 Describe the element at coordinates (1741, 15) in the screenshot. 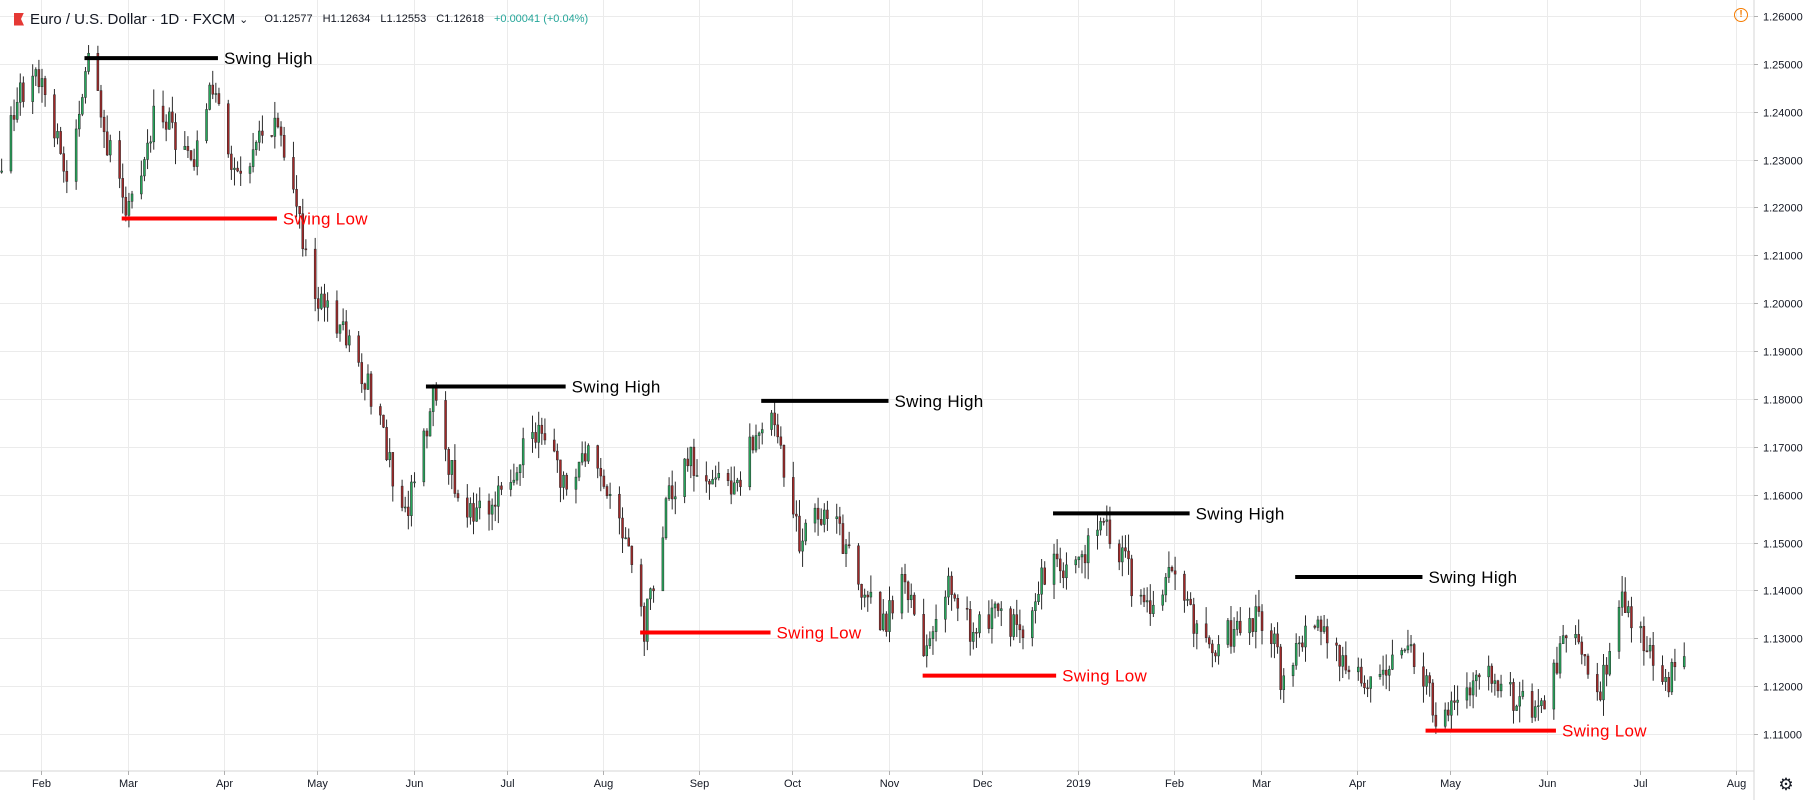

I see `alert-icon: !` at that location.